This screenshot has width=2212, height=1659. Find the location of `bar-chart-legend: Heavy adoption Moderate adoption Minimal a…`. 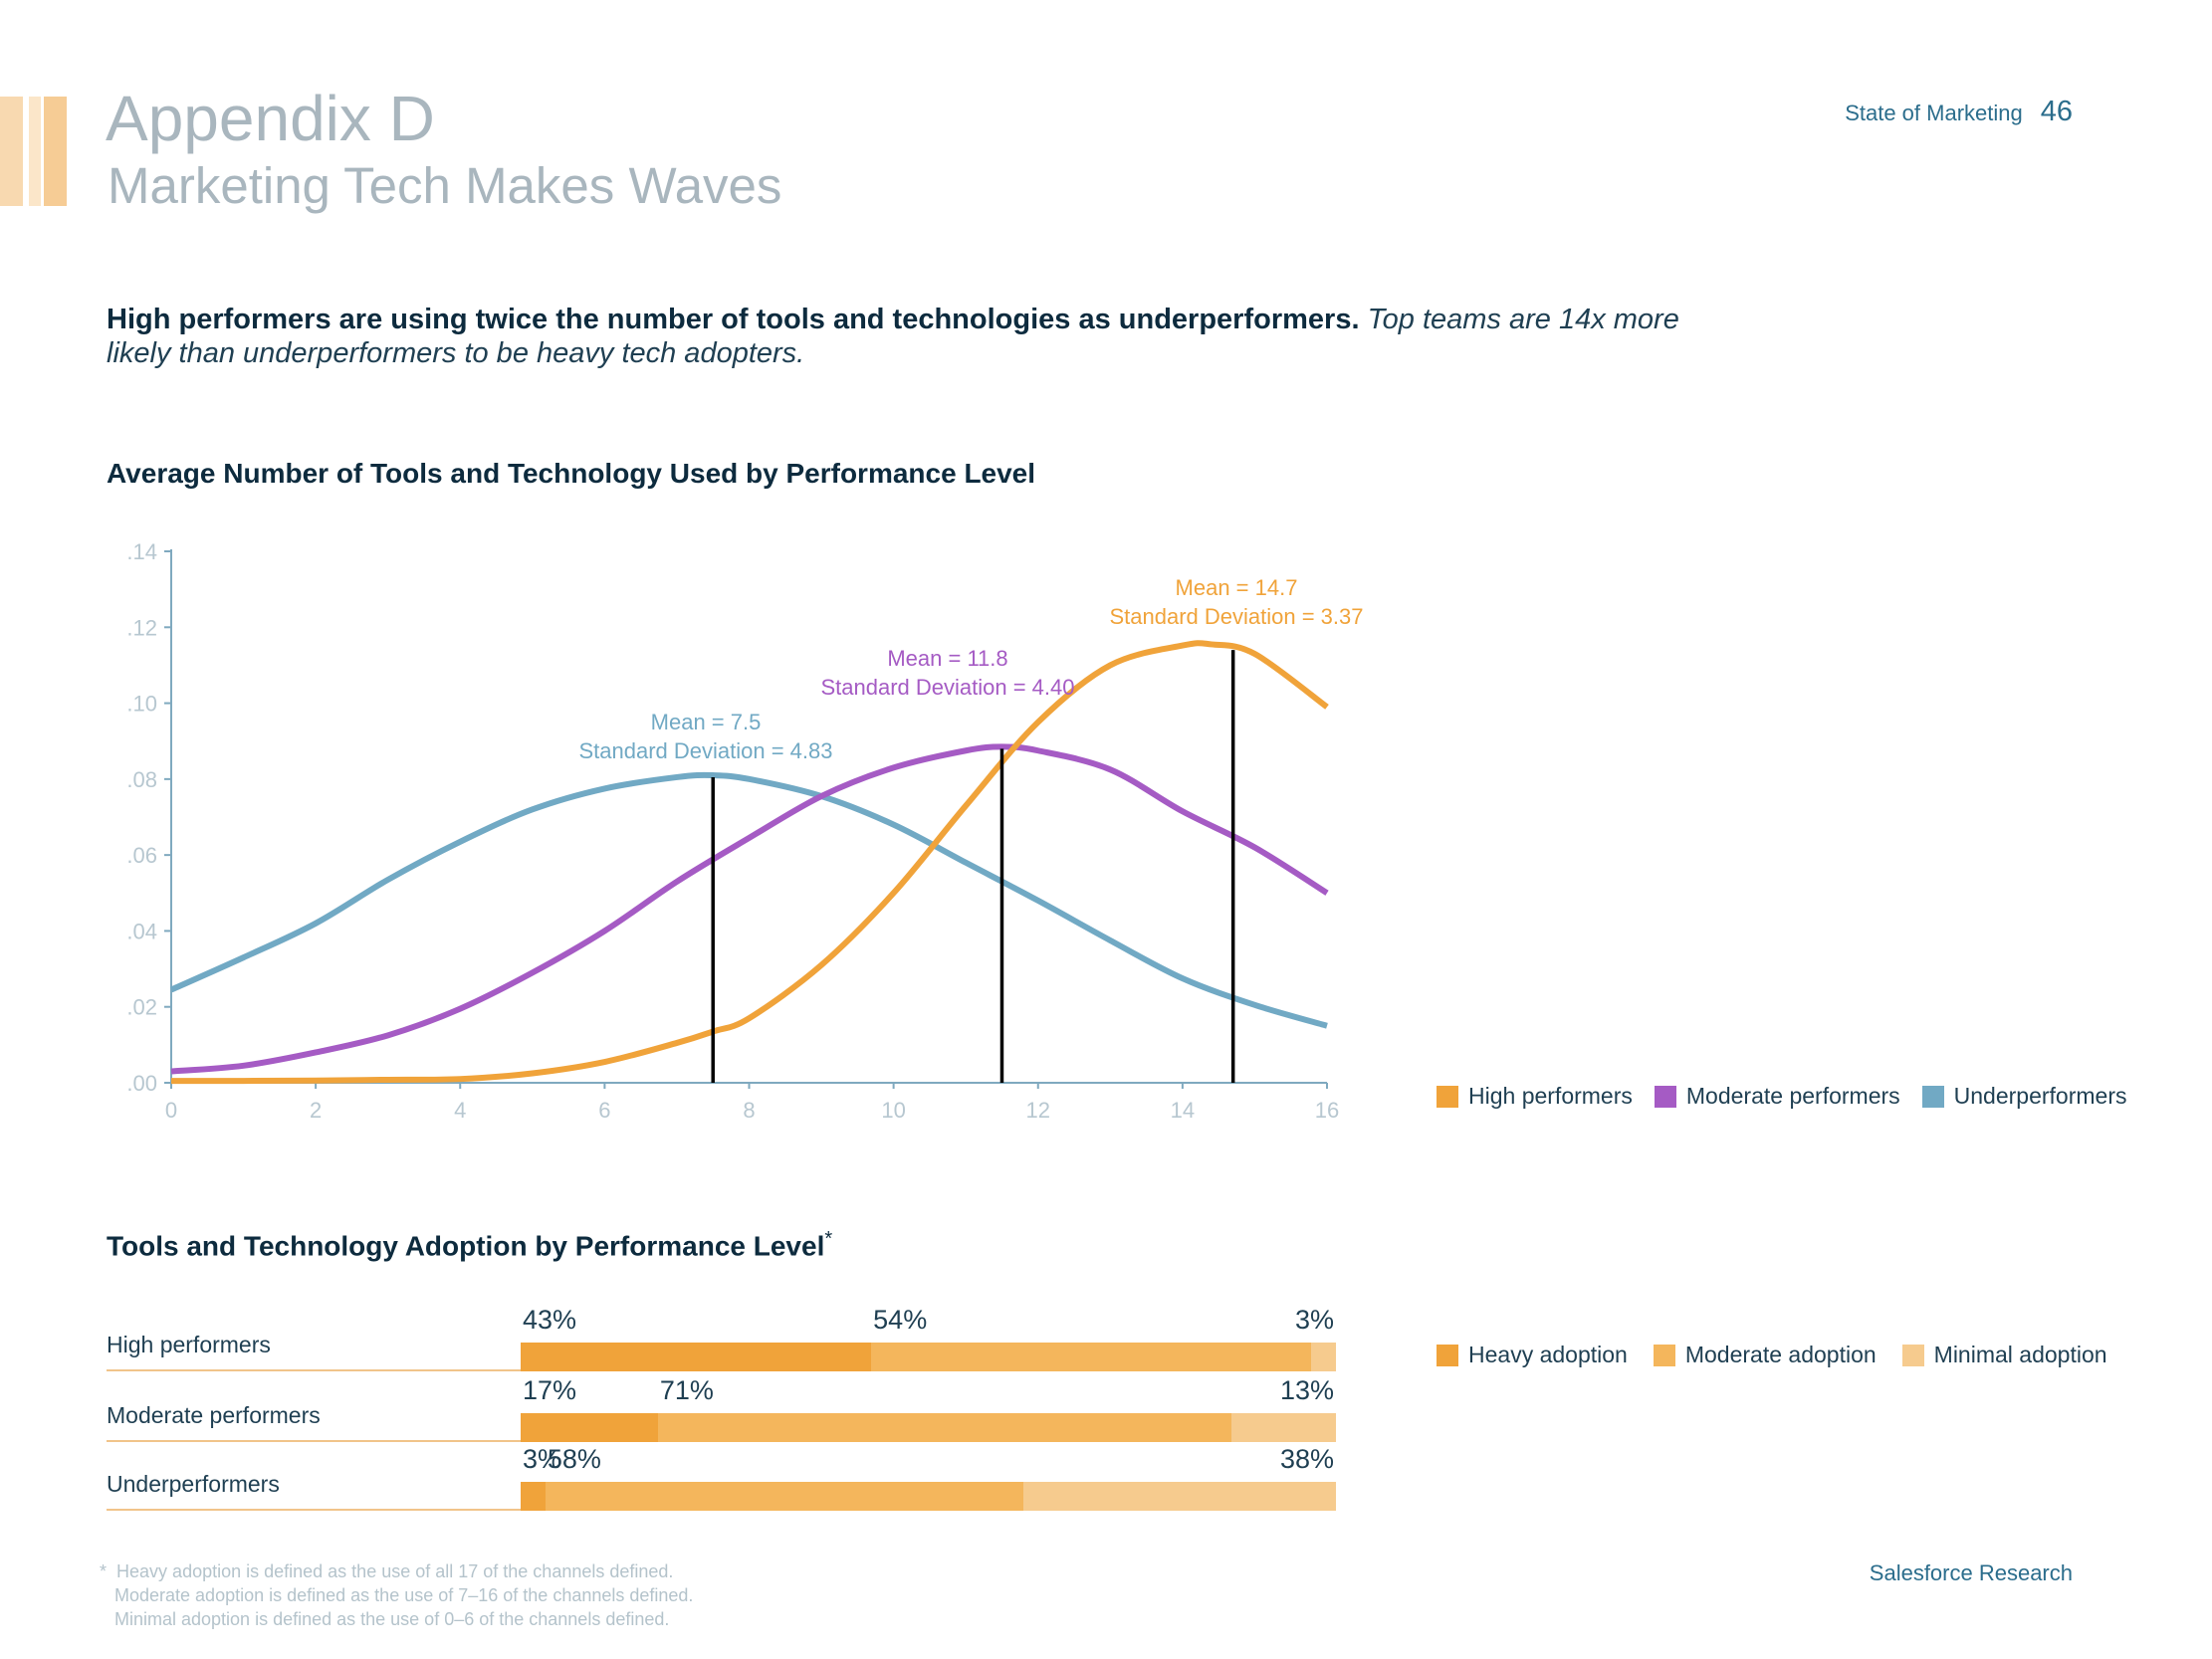

bar-chart-legend: Heavy adoption Moderate adoption Minimal a… is located at coordinates (1772, 1355).